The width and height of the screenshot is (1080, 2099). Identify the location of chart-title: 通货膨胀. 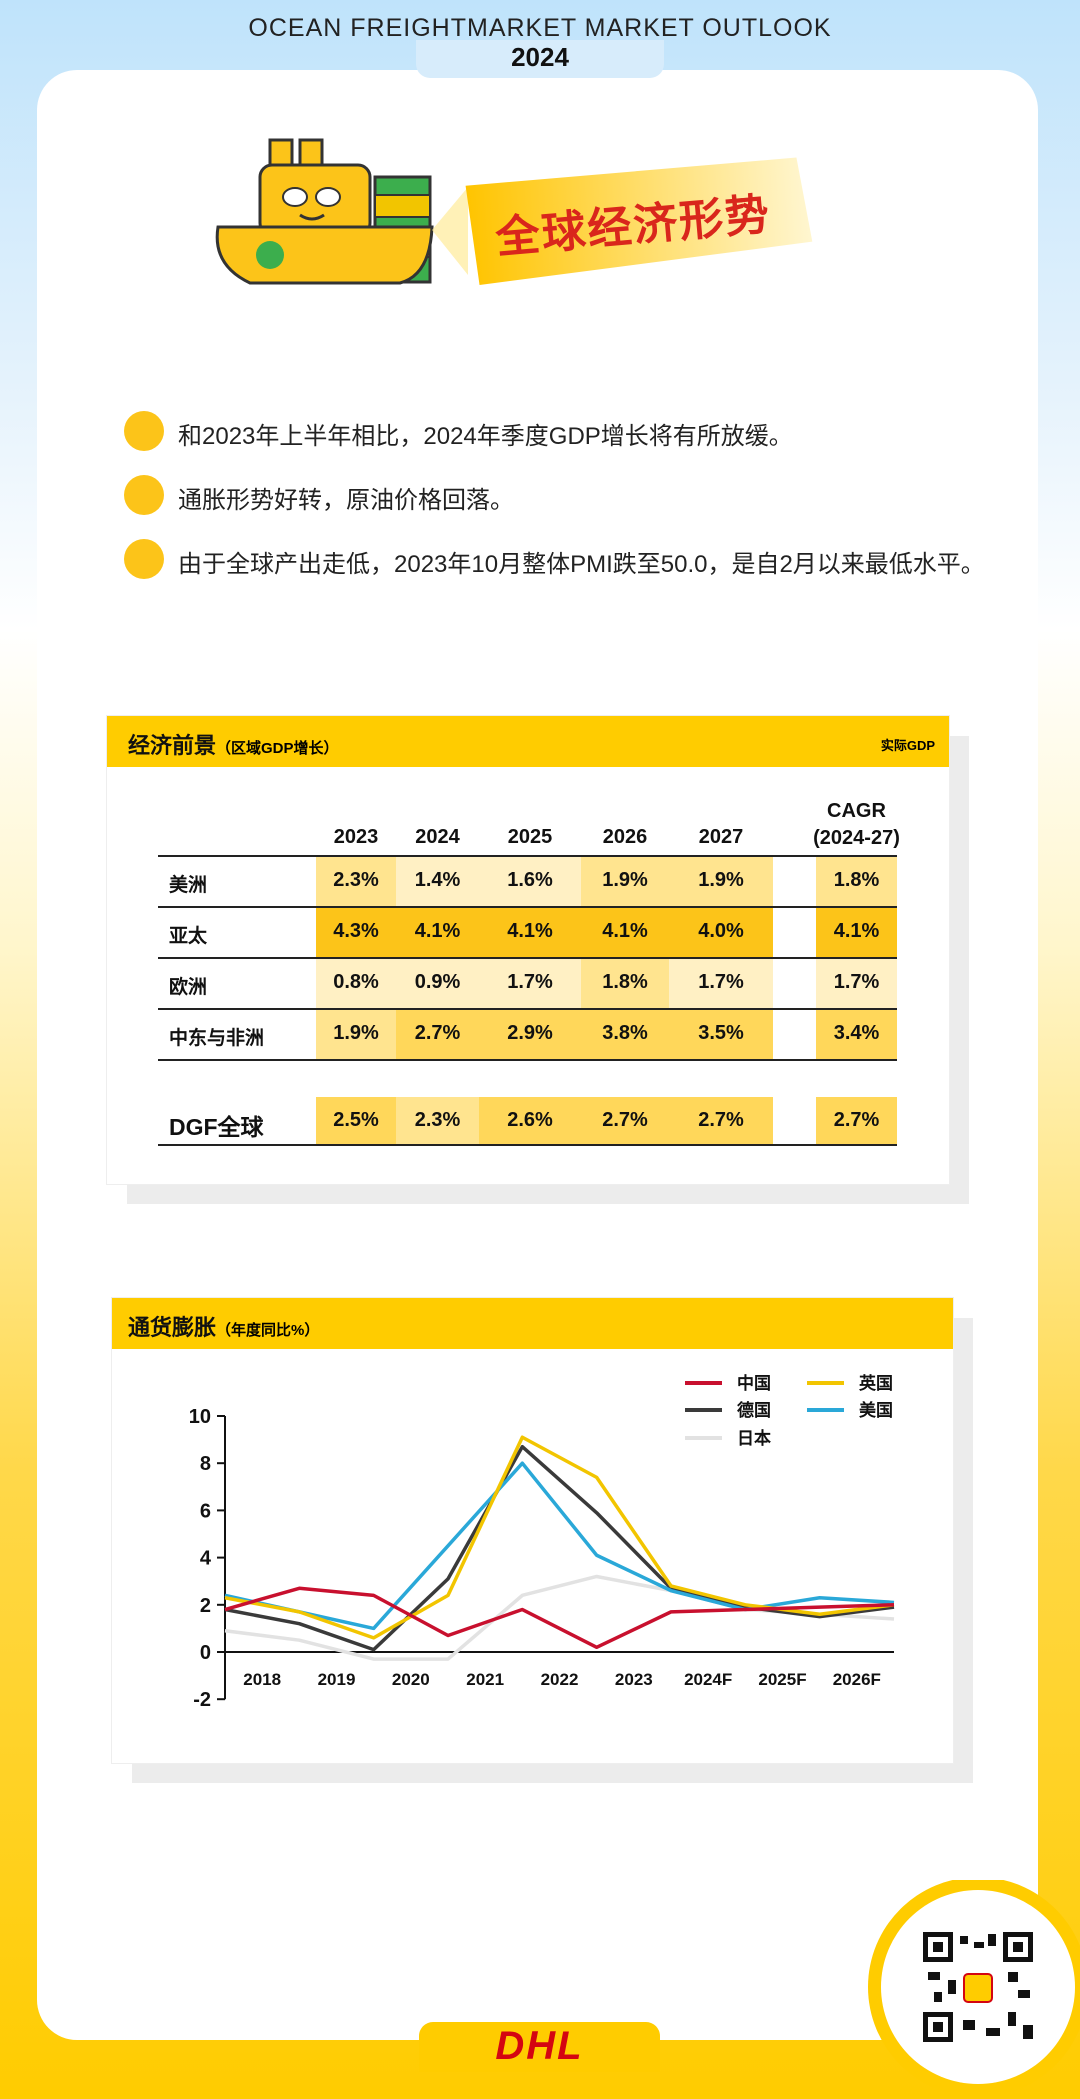
(172, 1327).